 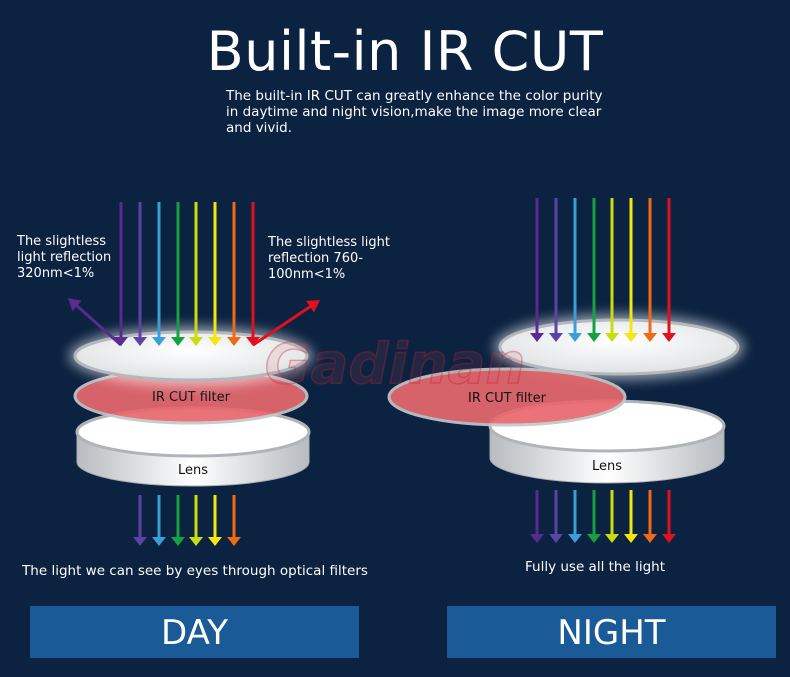 I want to click on day-reflection-arrow-ir-shaft, so click(x=283, y=325).